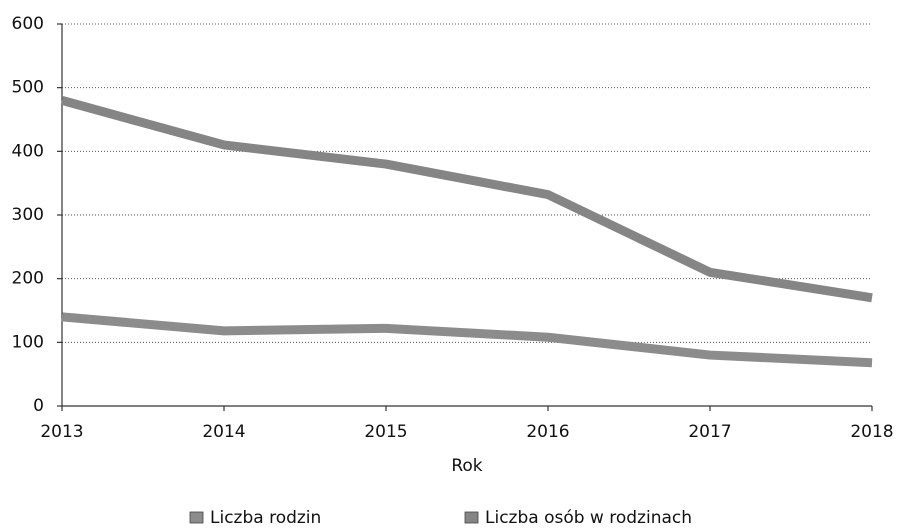  I want to click on data-line, so click(467, 340).